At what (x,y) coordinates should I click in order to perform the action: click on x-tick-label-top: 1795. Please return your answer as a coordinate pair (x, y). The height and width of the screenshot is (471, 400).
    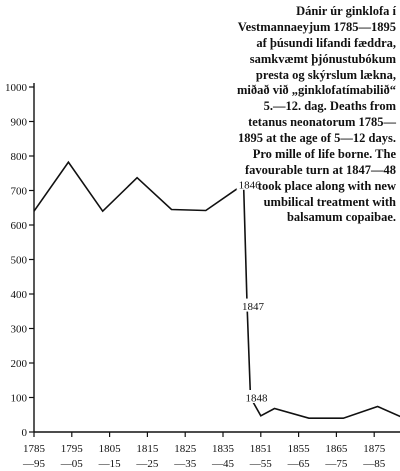
    Looking at the image, I should click on (72, 449).